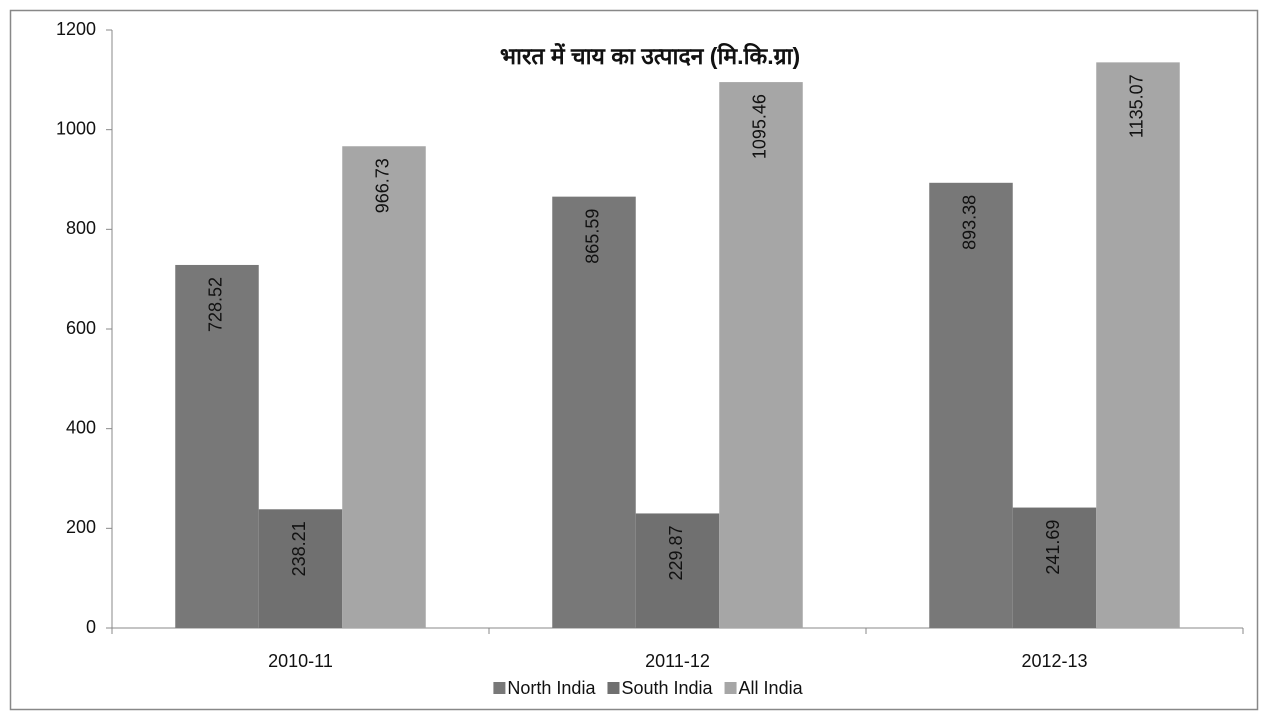 Image resolution: width=1266 pixels, height=720 pixels. Describe the element at coordinates (91, 627) in the screenshot. I see `y-tick-label: 0` at that location.